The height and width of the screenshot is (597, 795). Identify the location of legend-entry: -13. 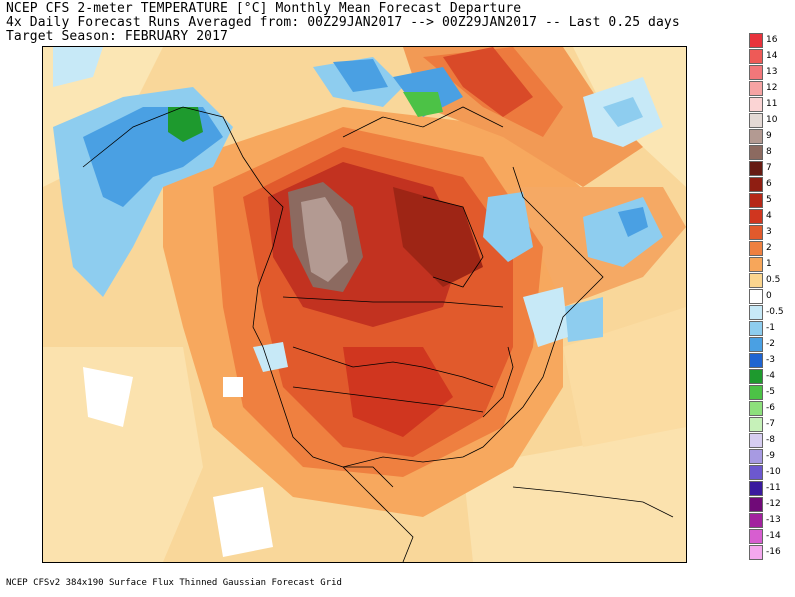
(772, 521).